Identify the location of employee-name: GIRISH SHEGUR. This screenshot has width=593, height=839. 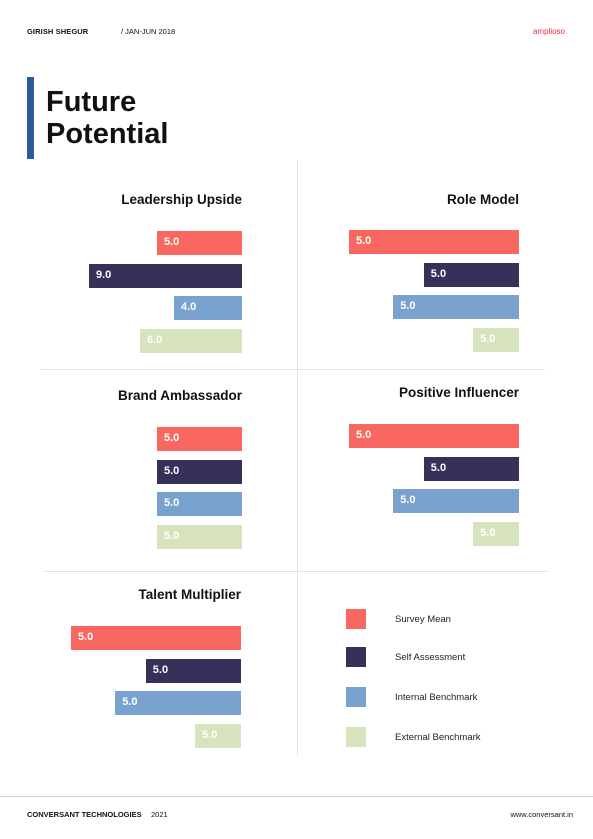
(58, 31).